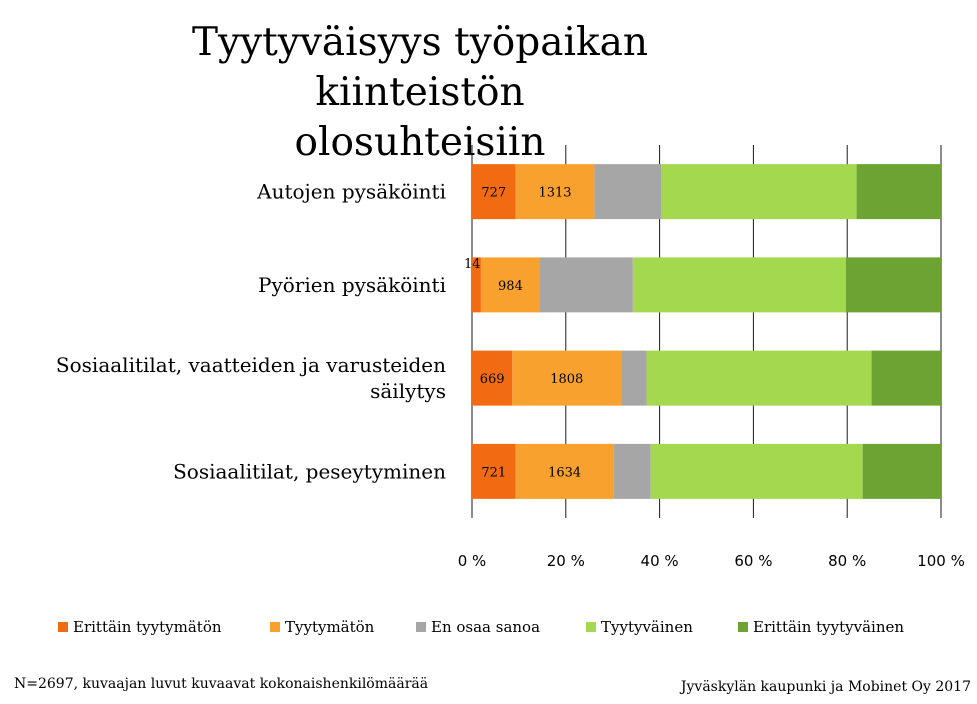 This screenshot has width=977, height=704. What do you see at coordinates (566, 561) in the screenshot?
I see `x-tick-label: 20 %` at bounding box center [566, 561].